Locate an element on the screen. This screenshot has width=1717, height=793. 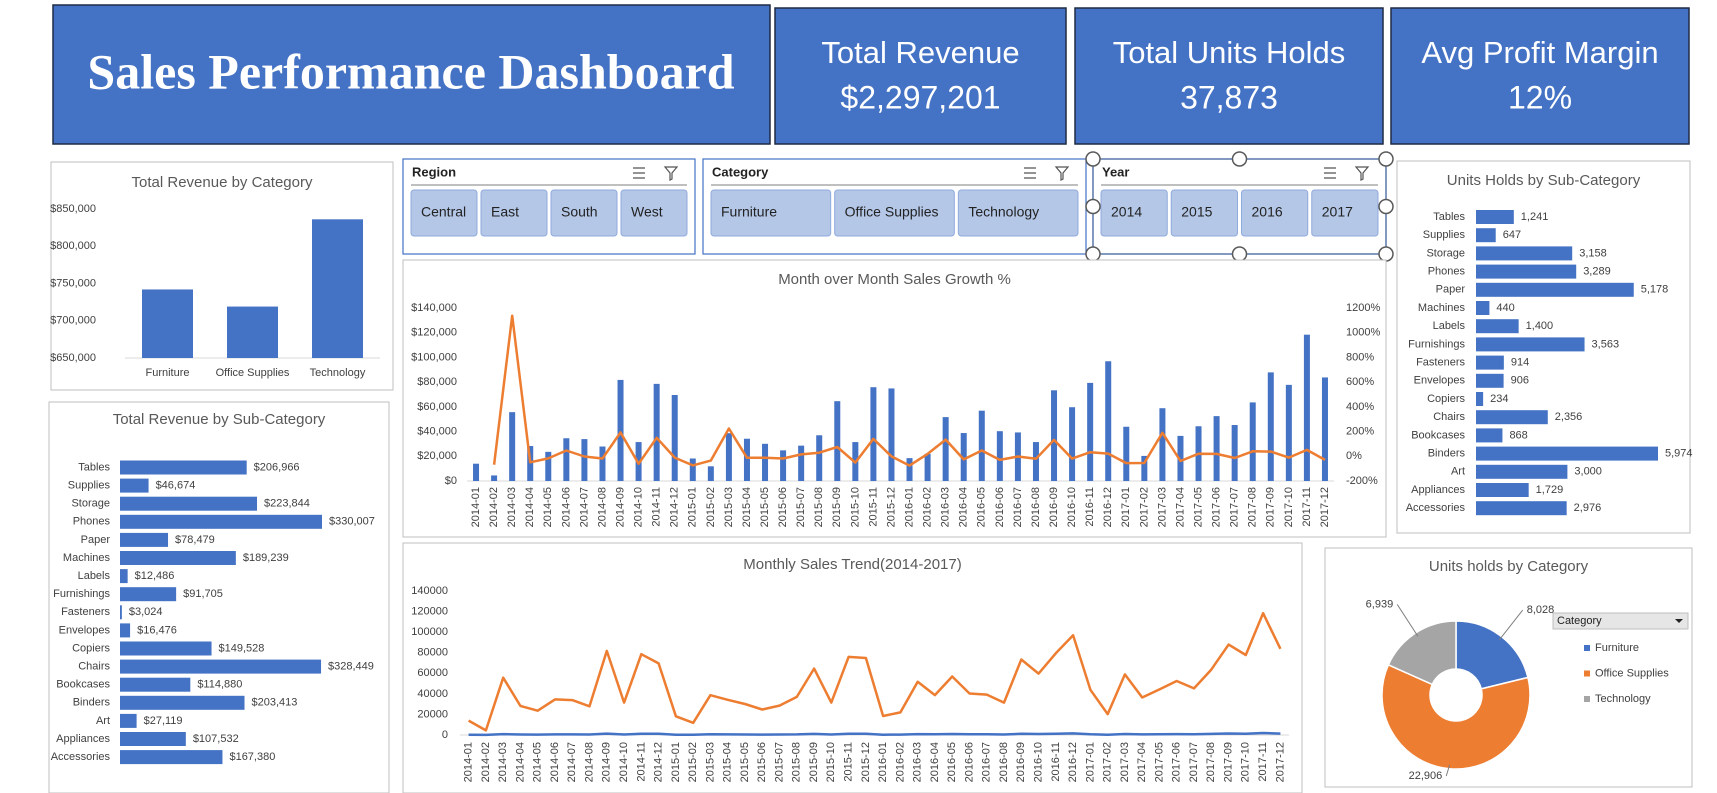
data-label: $91,705 is located at coordinates (203, 594).